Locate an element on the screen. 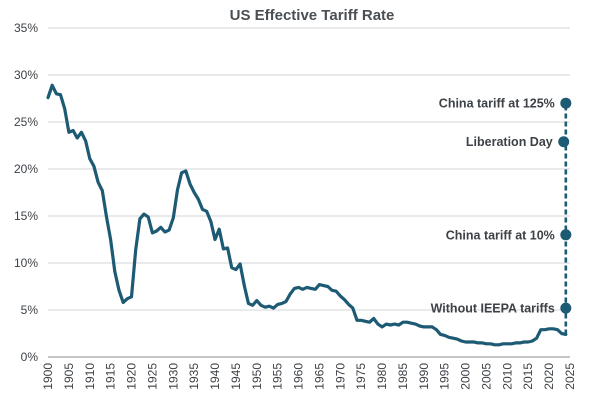  x-tick-label: 1940 is located at coordinates (215, 376).